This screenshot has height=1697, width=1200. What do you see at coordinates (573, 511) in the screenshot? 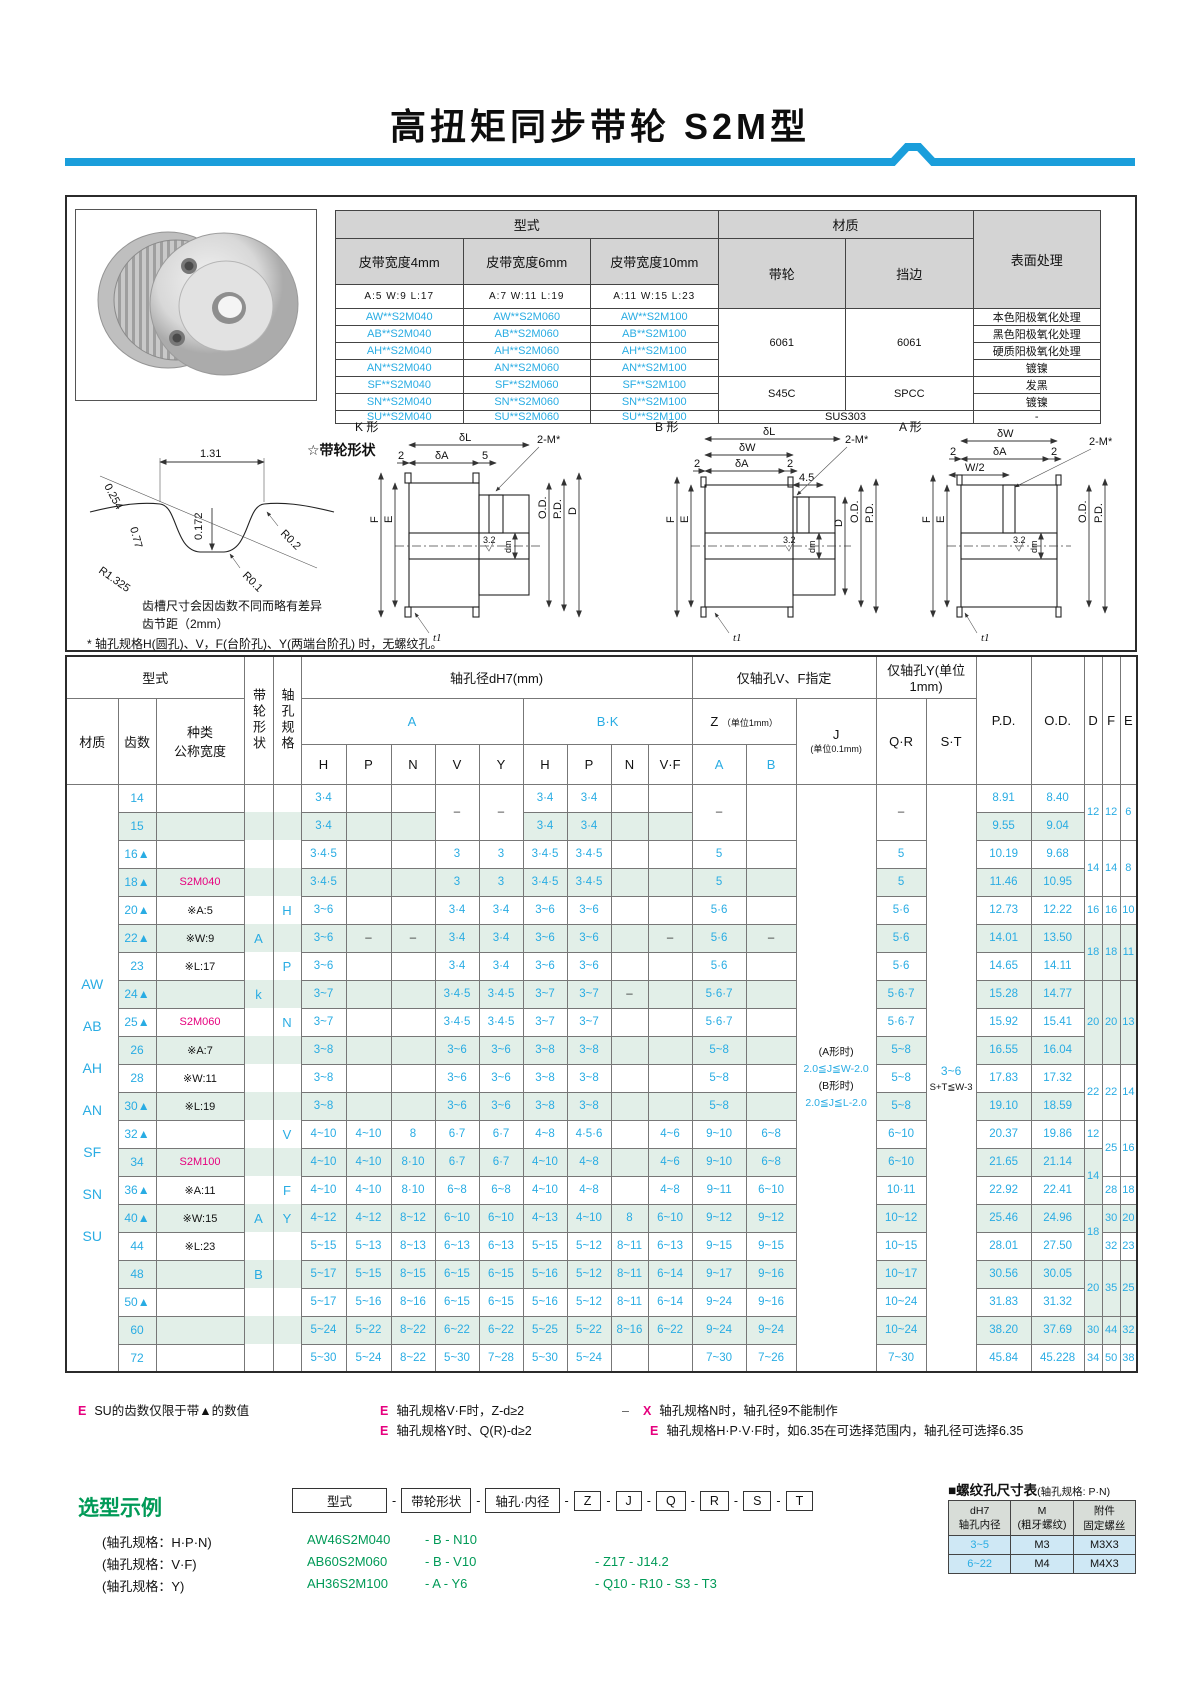
I see `k-dim-d: D` at bounding box center [573, 511].